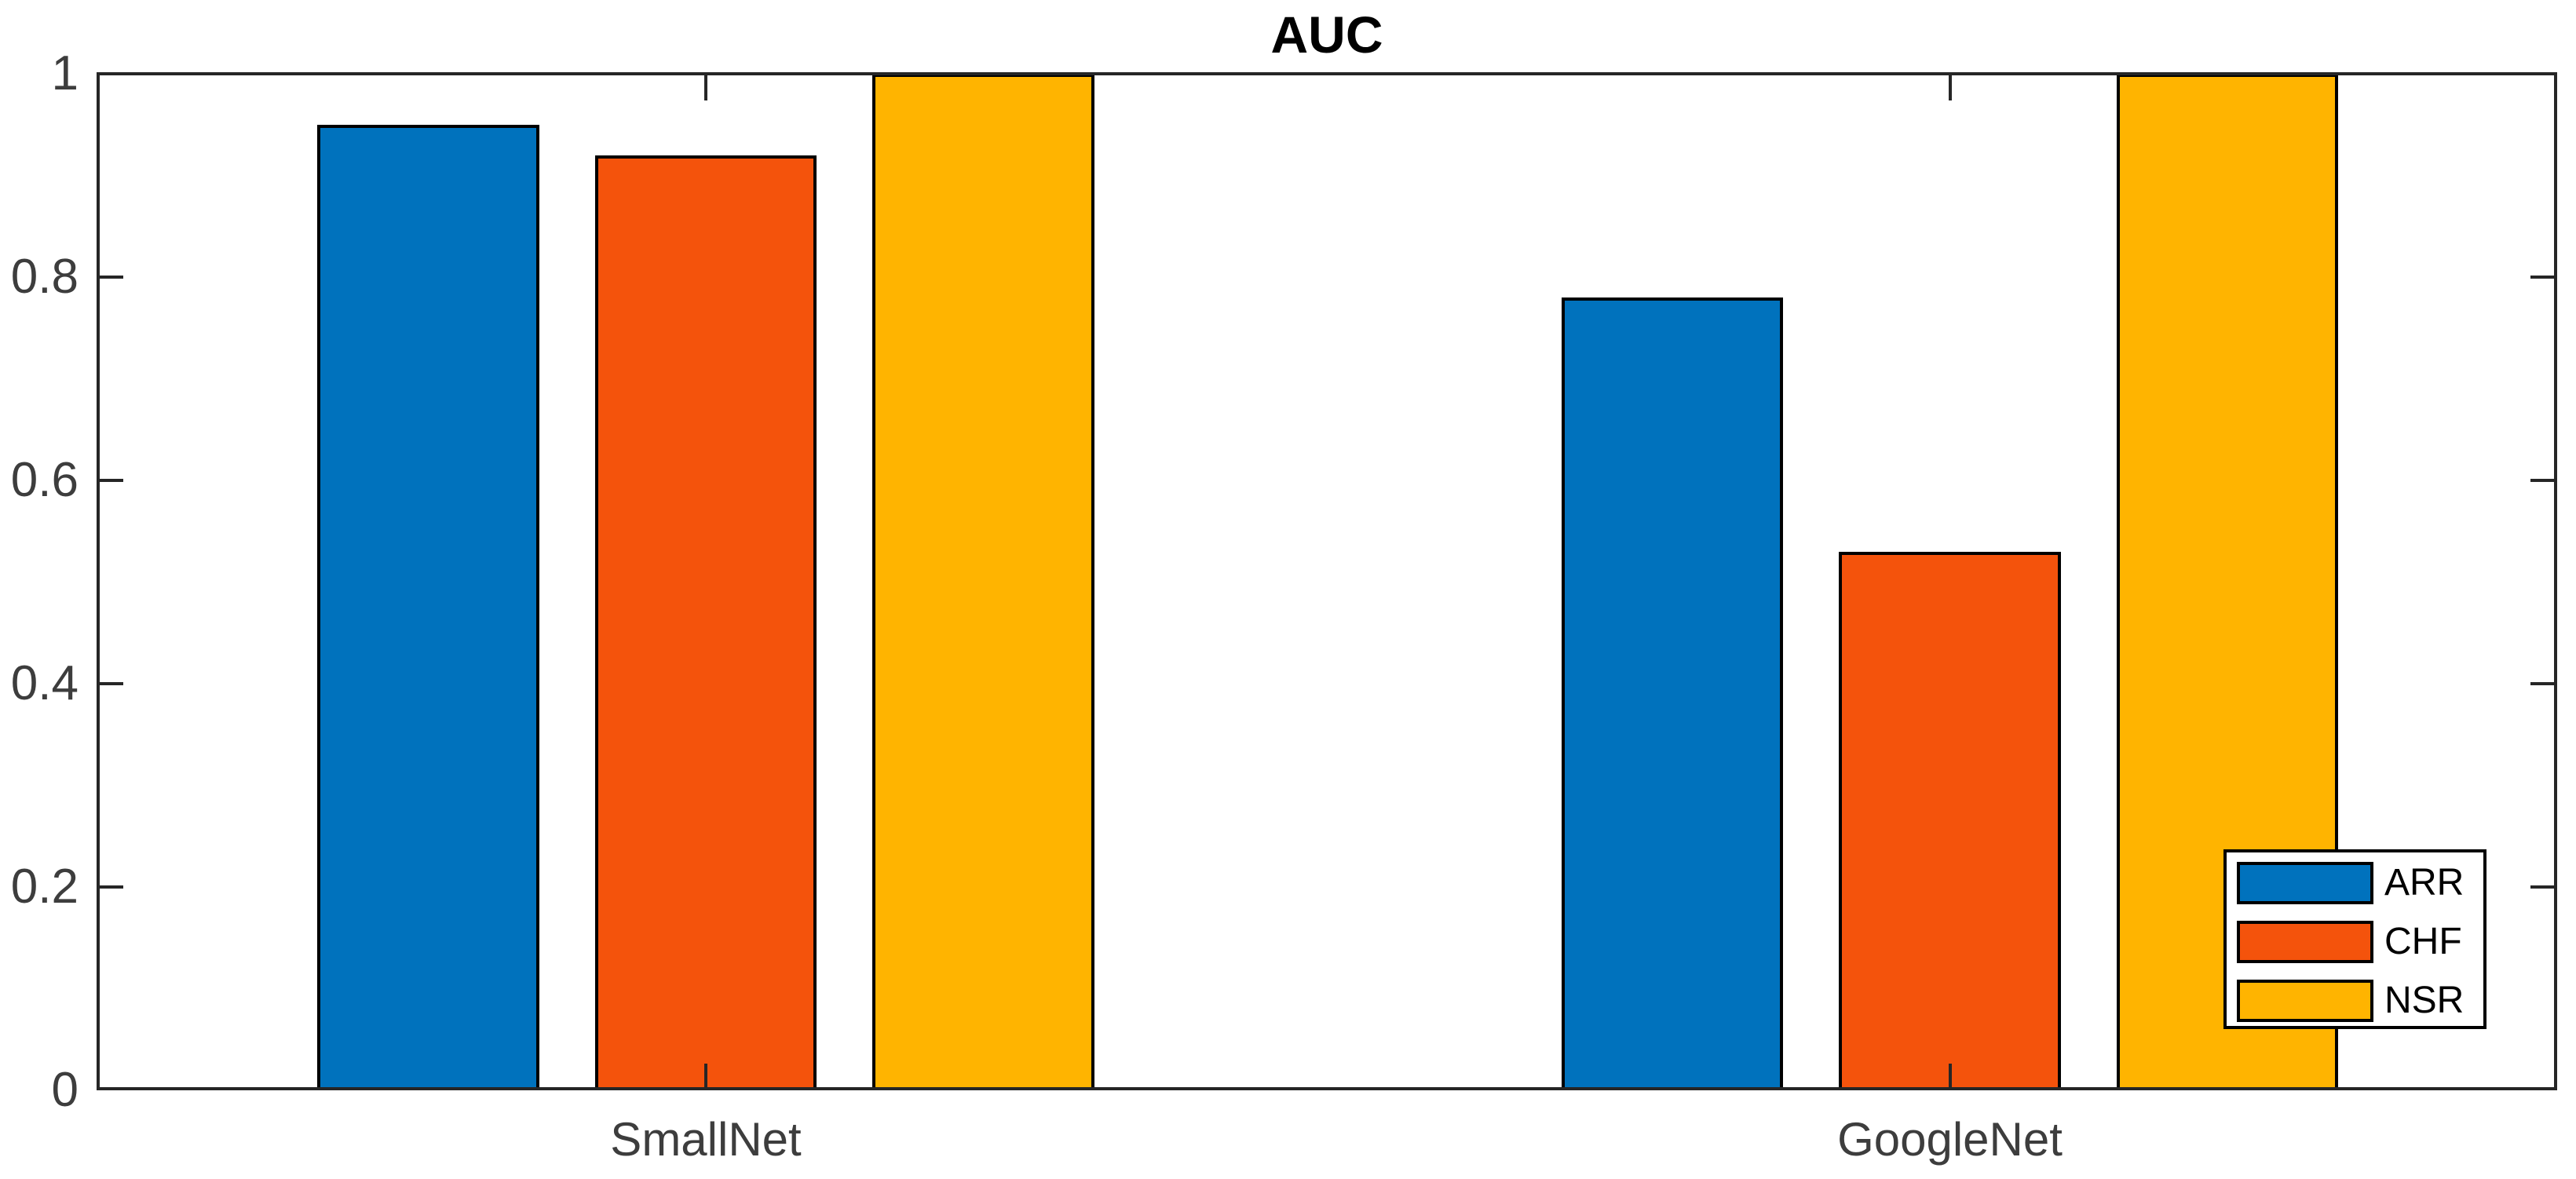 The image size is (2576, 1179). Describe the element at coordinates (428, 607) in the screenshot. I see `bar-smallnet-arr` at that location.